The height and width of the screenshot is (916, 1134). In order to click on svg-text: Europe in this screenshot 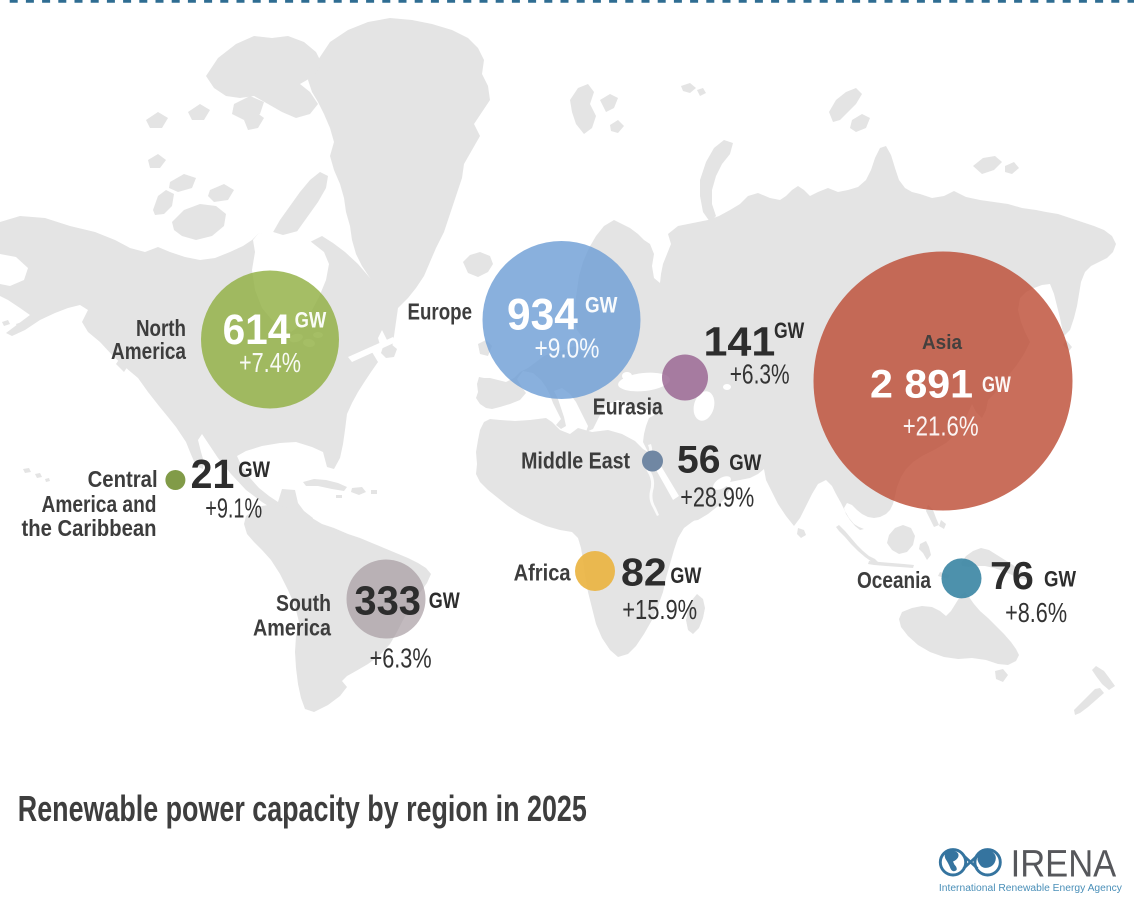, I will do `click(440, 312)`.